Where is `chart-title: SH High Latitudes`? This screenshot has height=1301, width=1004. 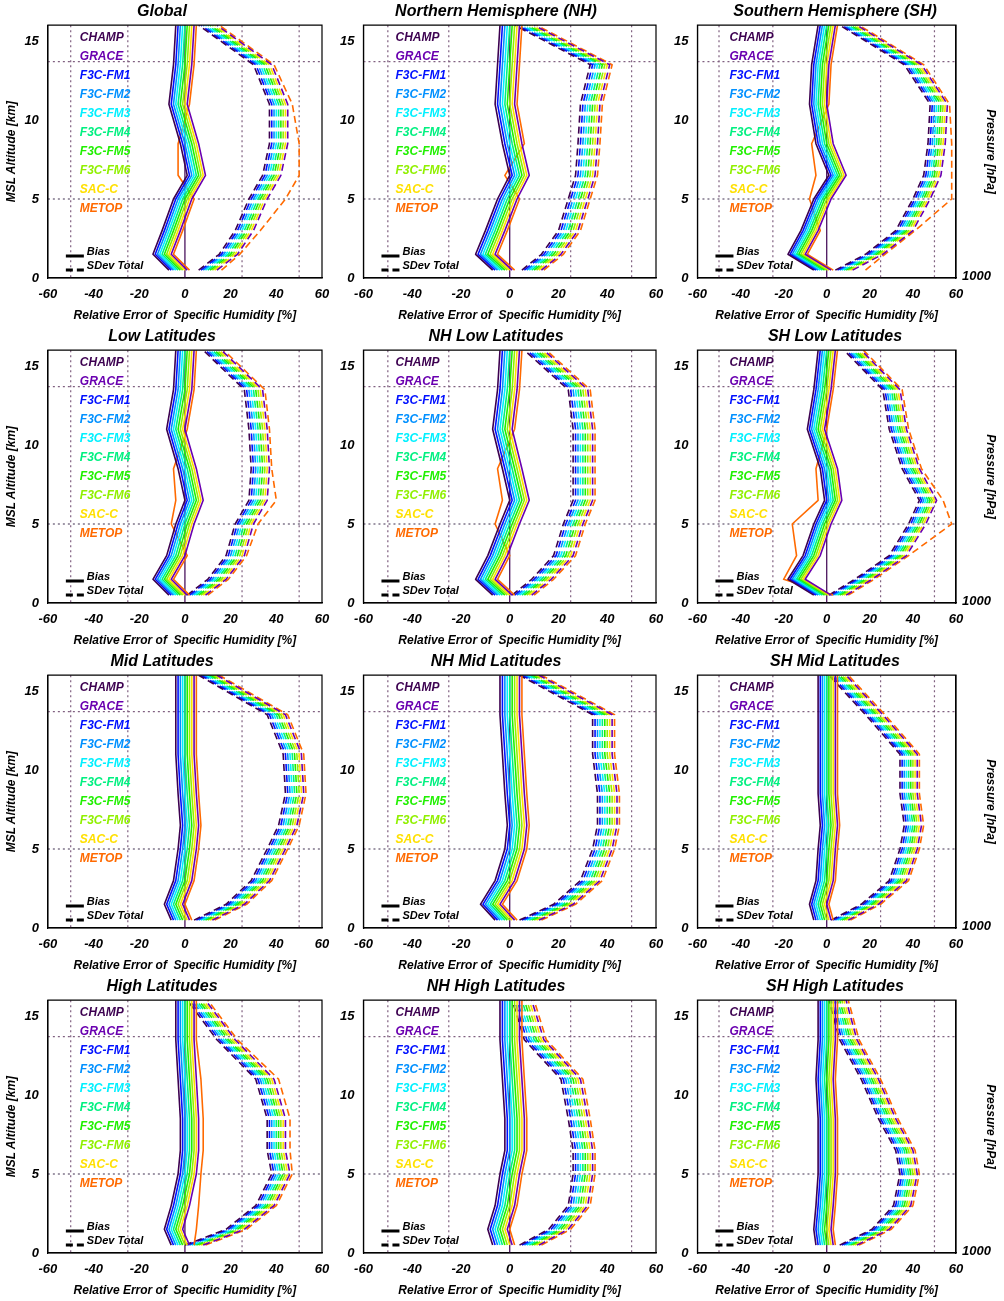 chart-title: SH High Latitudes is located at coordinates (835, 986).